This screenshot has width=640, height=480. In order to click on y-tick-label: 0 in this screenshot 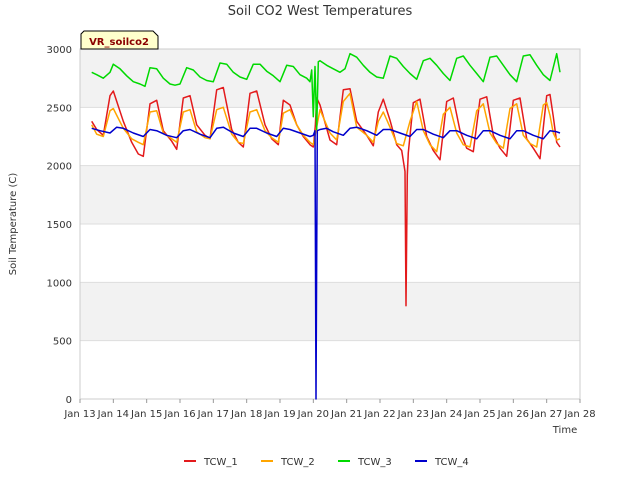, I will do `click(69, 400)`.